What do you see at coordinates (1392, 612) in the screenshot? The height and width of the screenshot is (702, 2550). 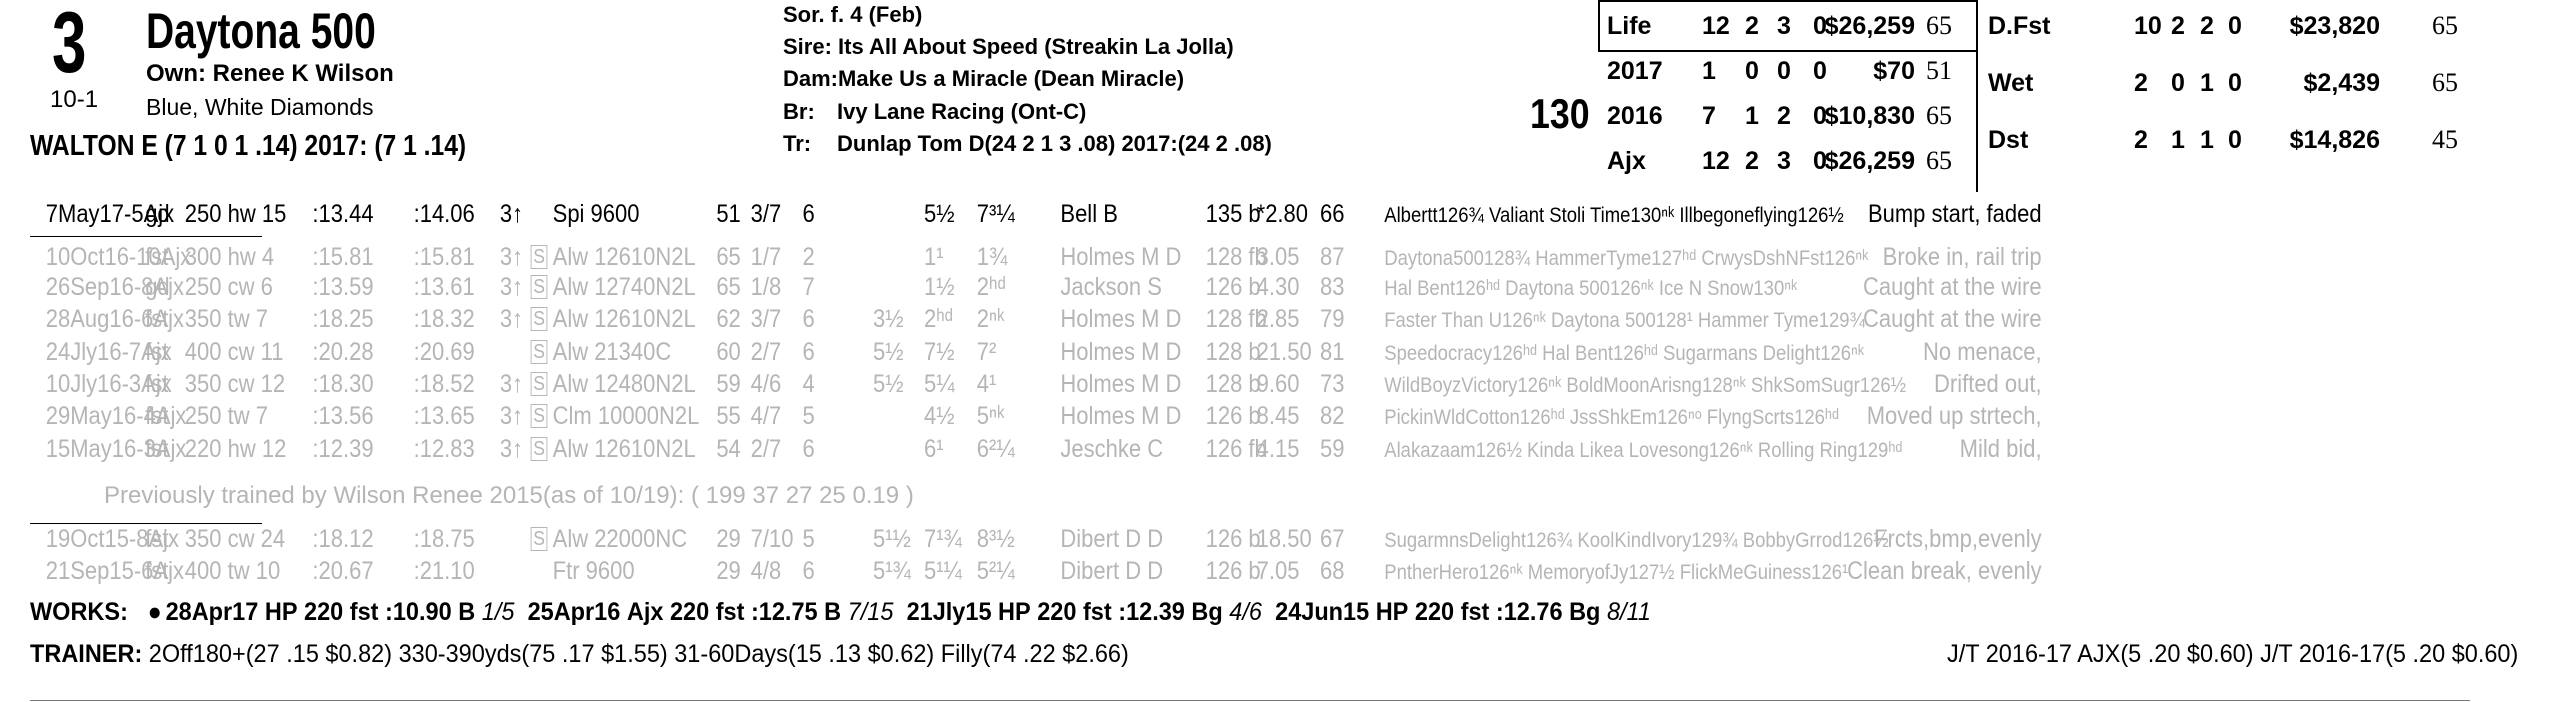 I see `work-track: HP` at bounding box center [1392, 612].